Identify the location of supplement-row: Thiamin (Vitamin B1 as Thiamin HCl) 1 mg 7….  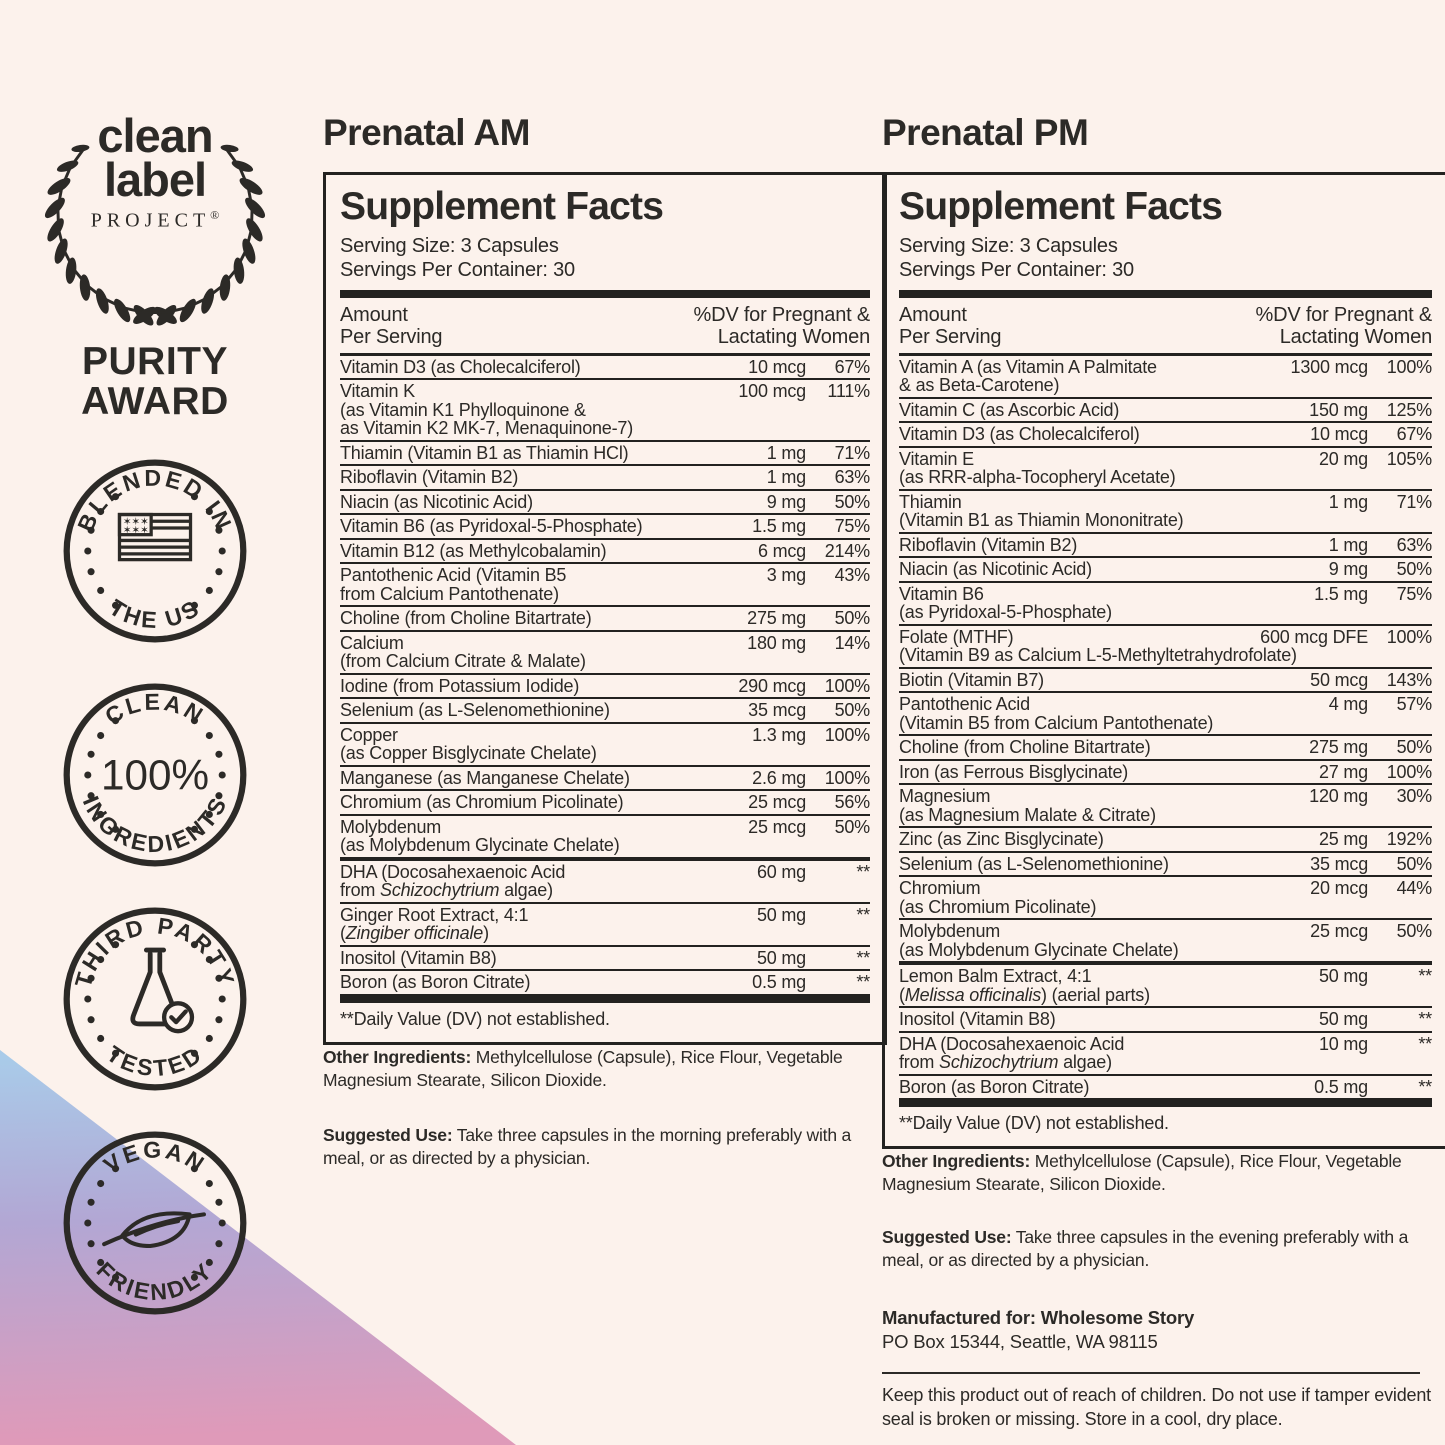
(605, 452).